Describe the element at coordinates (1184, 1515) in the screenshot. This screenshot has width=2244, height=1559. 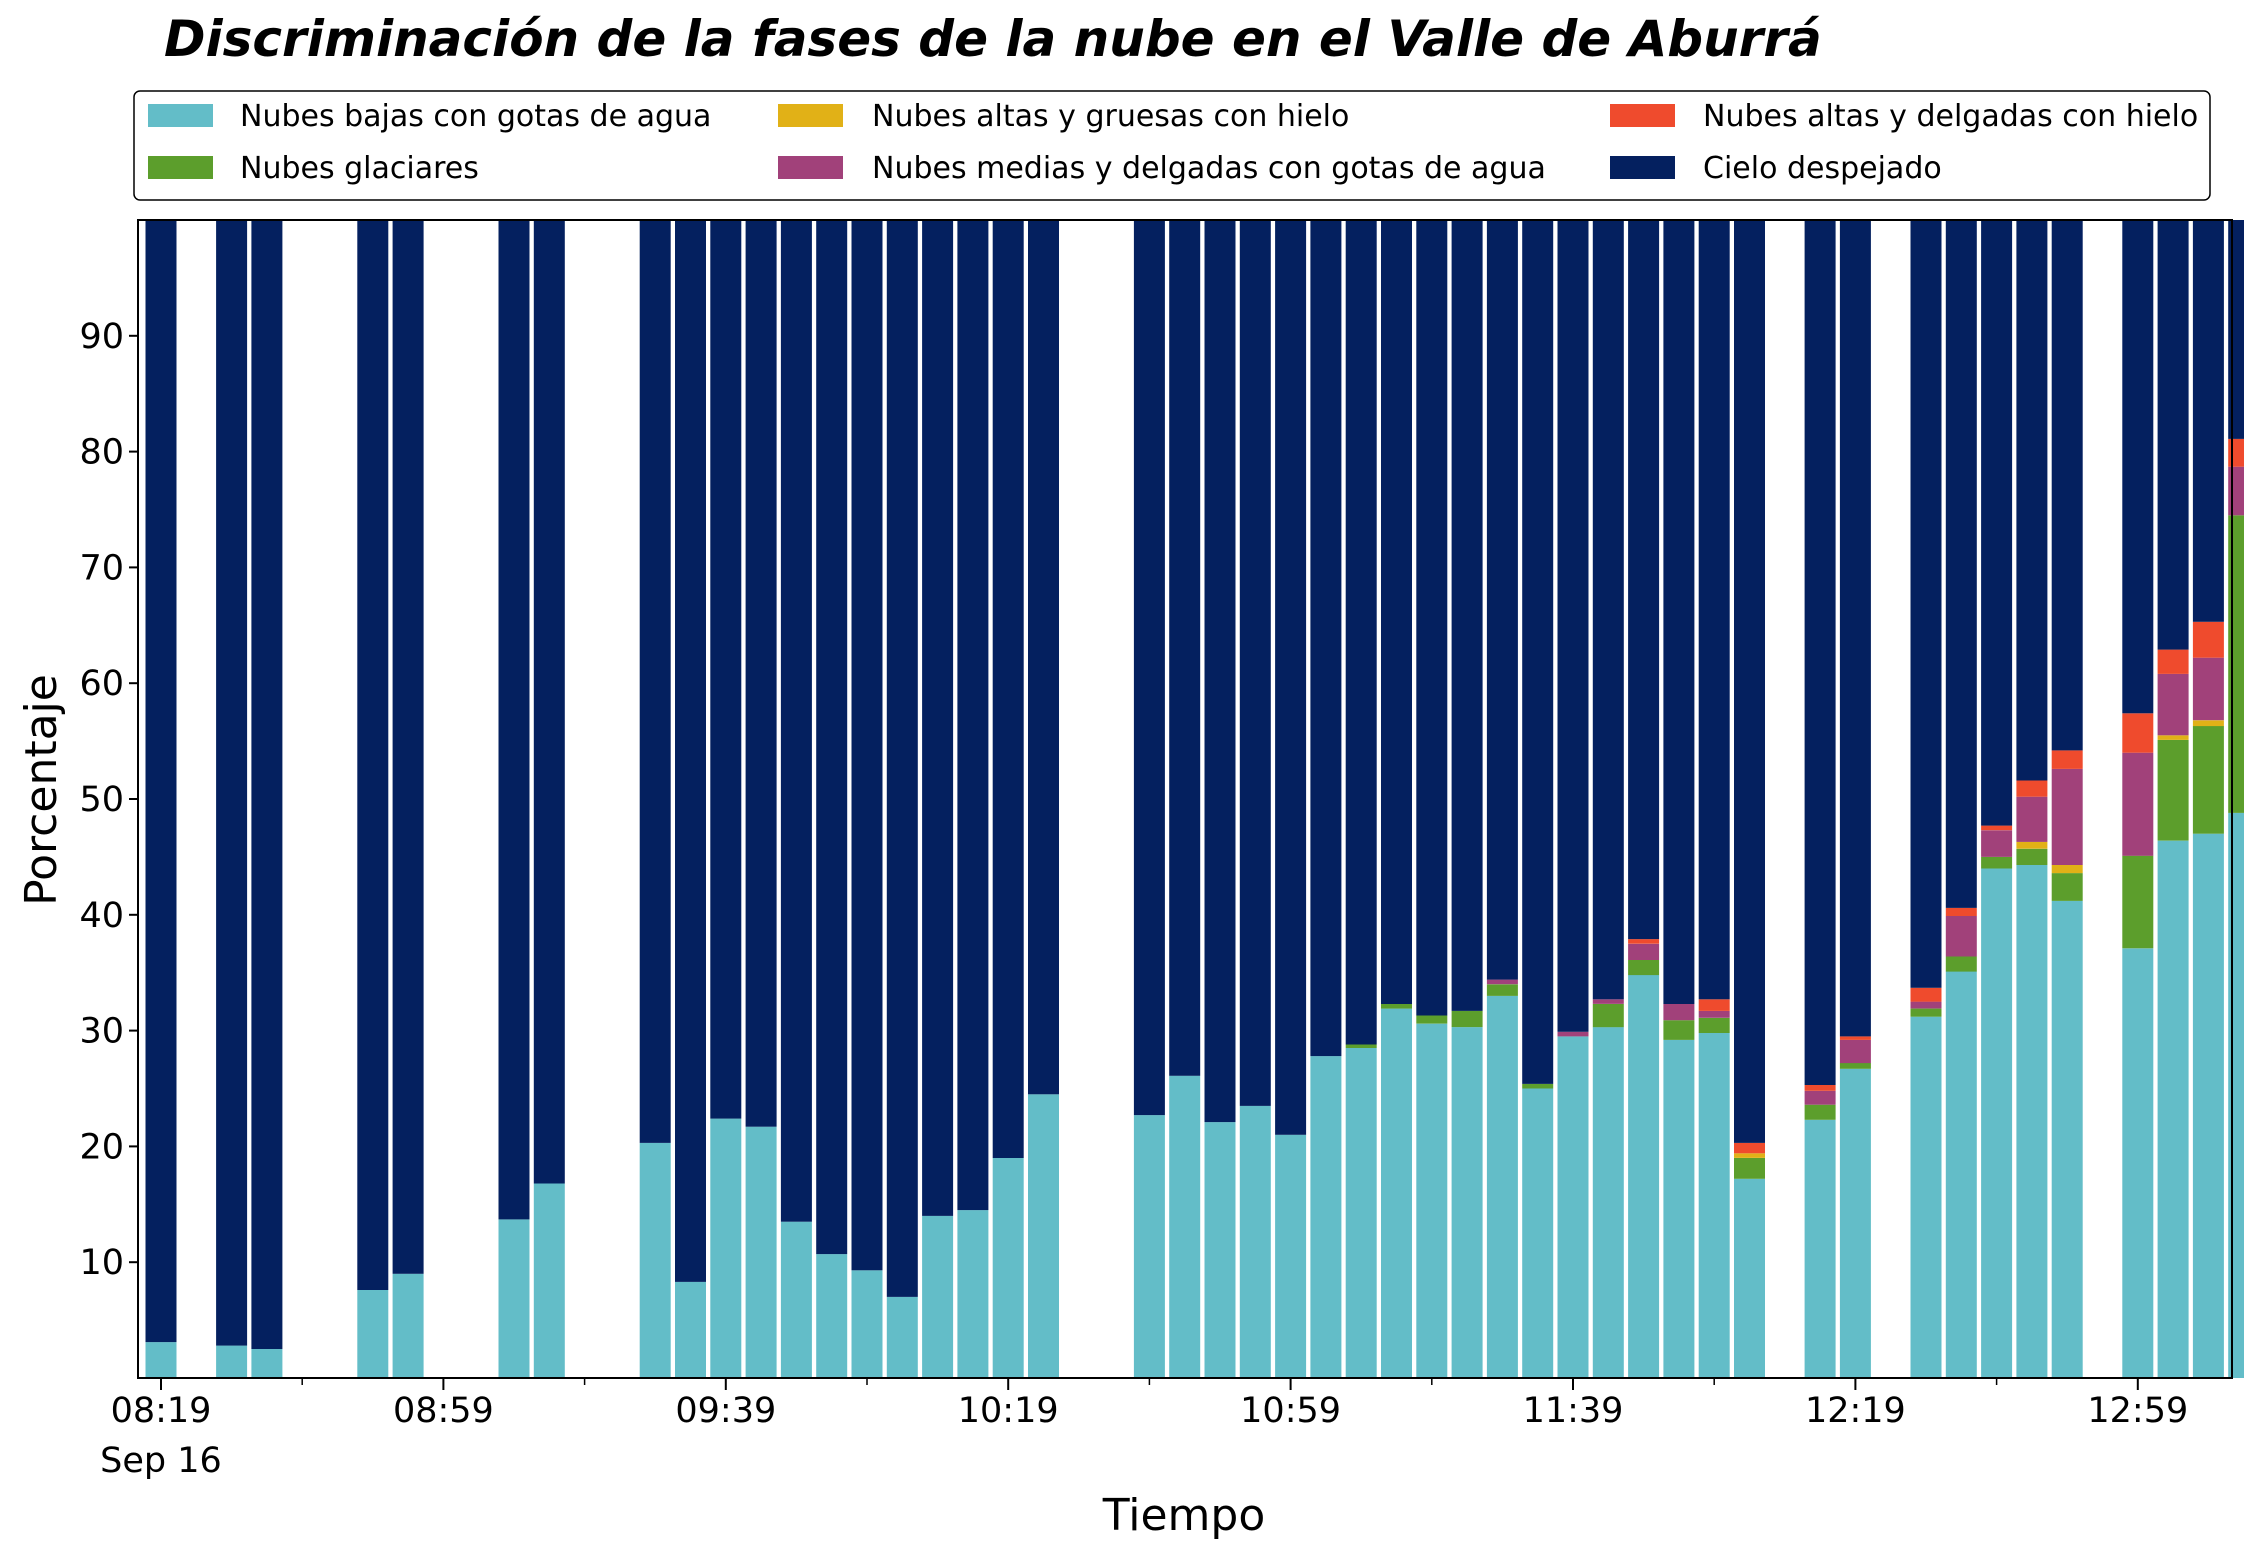
I see `x-axis-label: Tiempo` at that location.